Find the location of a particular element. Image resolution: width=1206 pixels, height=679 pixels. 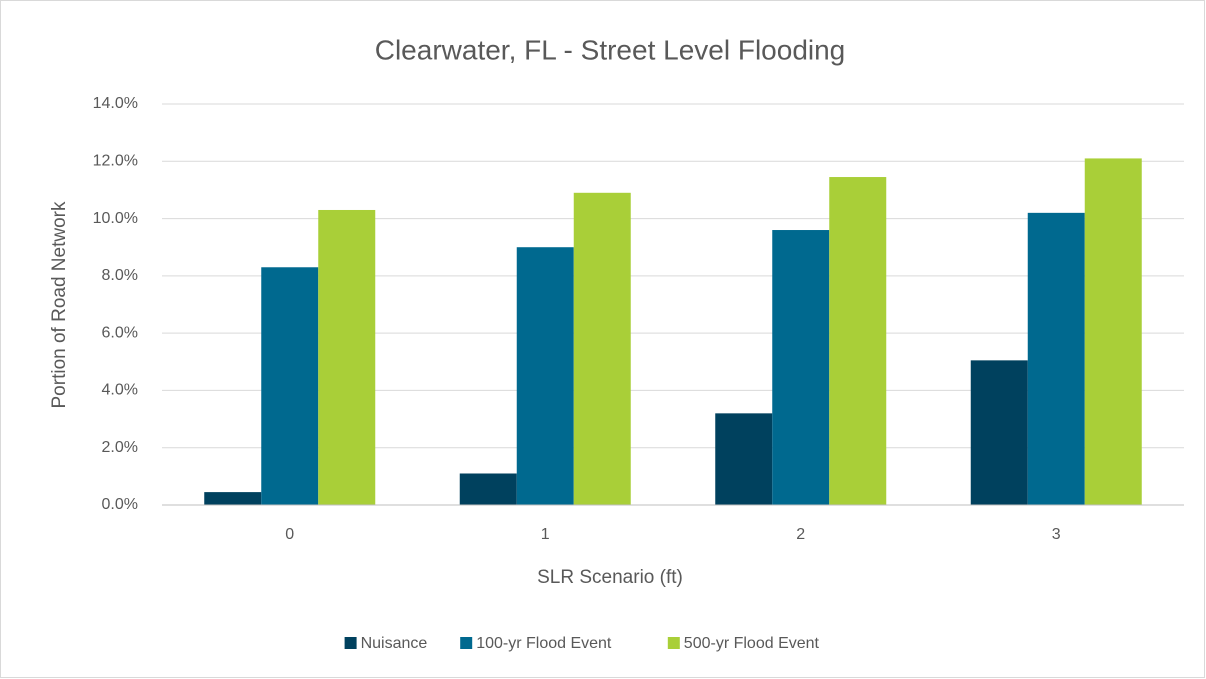

x-axis-label: SLR Scenario (ft) is located at coordinates (610, 577).